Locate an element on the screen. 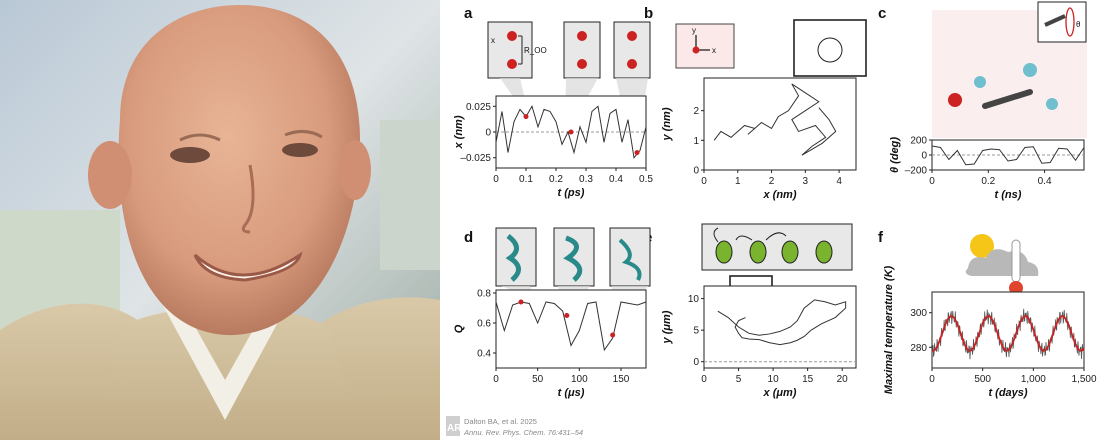 The height and width of the screenshot is (440, 1100). x-tick-label: 500 is located at coordinates (982, 379).